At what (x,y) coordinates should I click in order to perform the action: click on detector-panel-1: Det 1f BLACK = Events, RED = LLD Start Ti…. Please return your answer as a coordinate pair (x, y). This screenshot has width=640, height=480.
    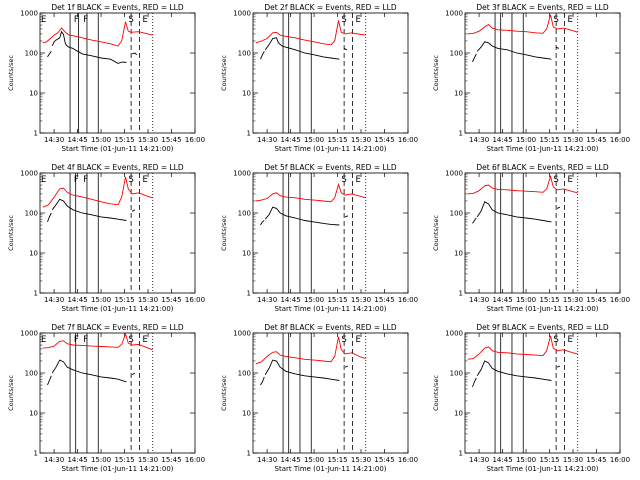
    Looking at the image, I should click on (106, 78).